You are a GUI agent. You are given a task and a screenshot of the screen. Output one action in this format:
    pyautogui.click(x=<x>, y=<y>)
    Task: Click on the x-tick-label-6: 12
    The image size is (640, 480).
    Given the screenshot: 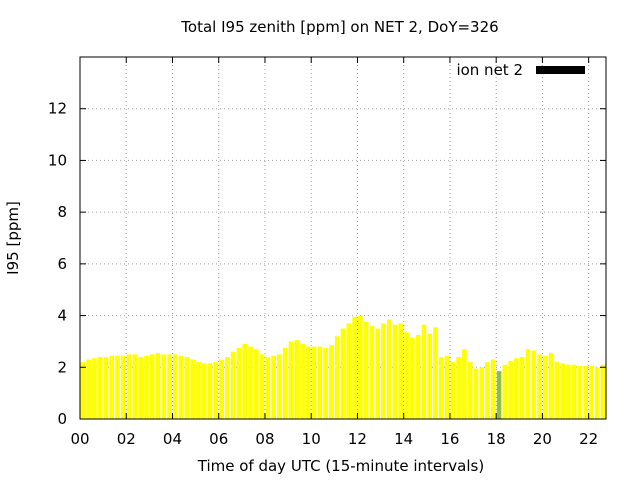 What is the action you would take?
    pyautogui.click(x=357, y=439)
    